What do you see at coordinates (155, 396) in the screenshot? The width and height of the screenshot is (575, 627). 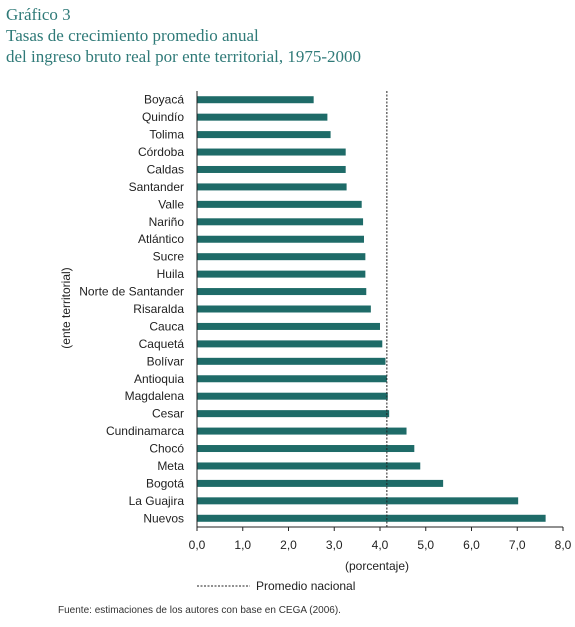 I see `category-label-17: Magdalena` at bounding box center [155, 396].